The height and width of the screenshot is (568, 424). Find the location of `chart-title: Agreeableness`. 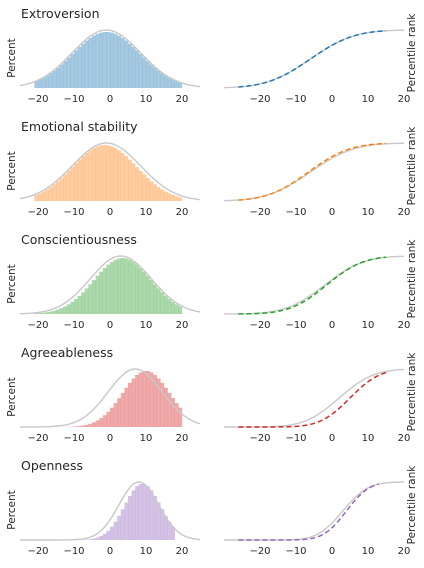

chart-title: Agreeableness is located at coordinates (67, 352).